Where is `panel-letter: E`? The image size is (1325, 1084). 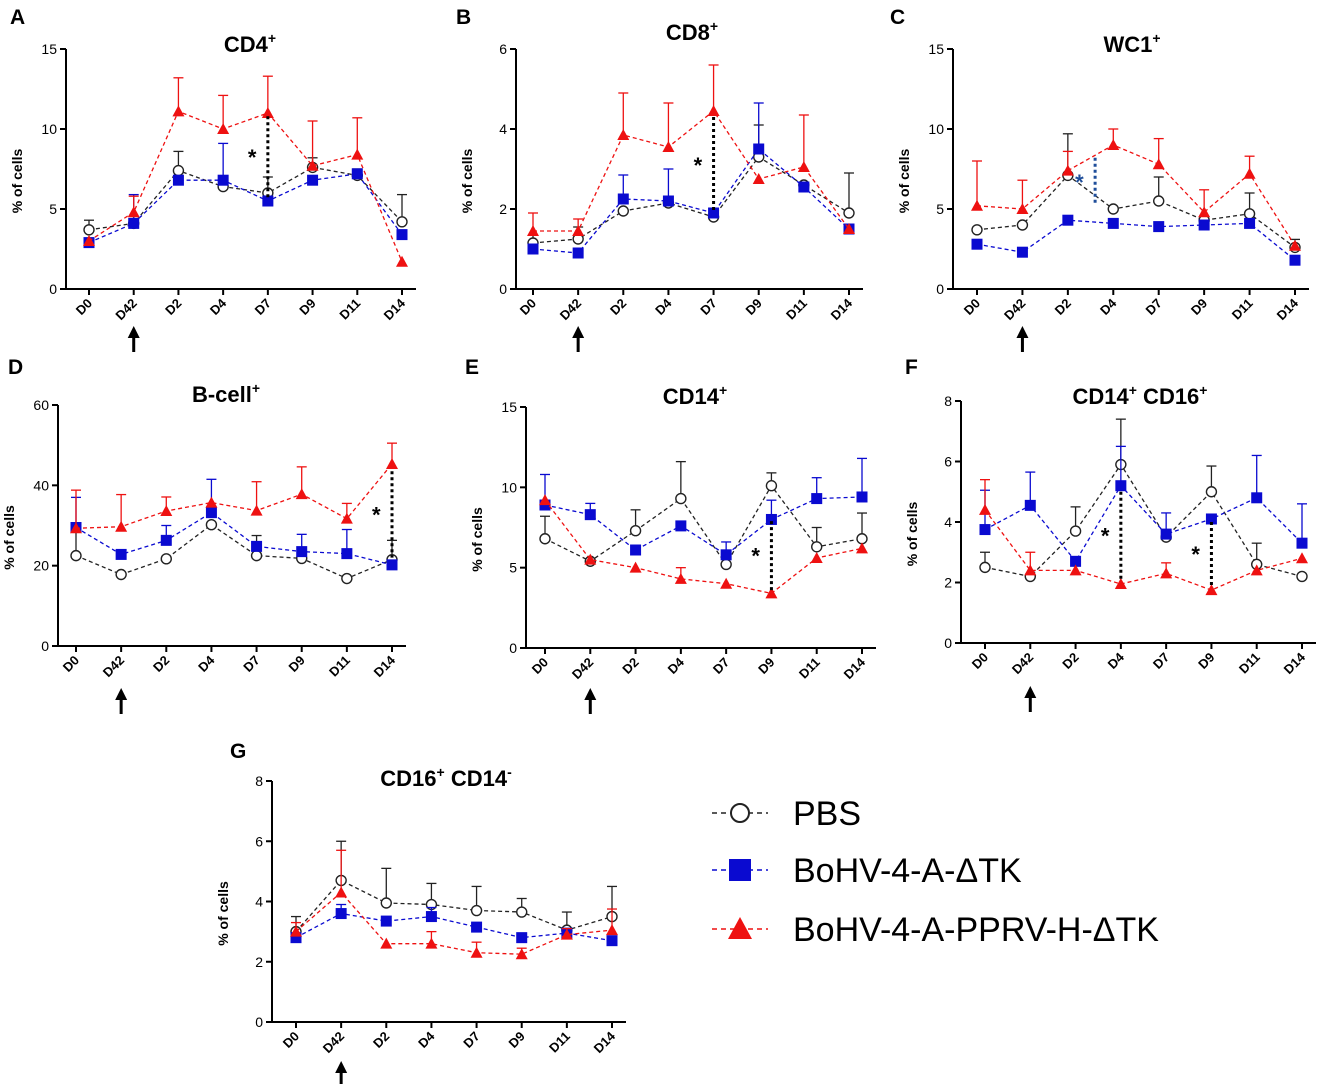 panel-letter: E is located at coordinates (472, 367).